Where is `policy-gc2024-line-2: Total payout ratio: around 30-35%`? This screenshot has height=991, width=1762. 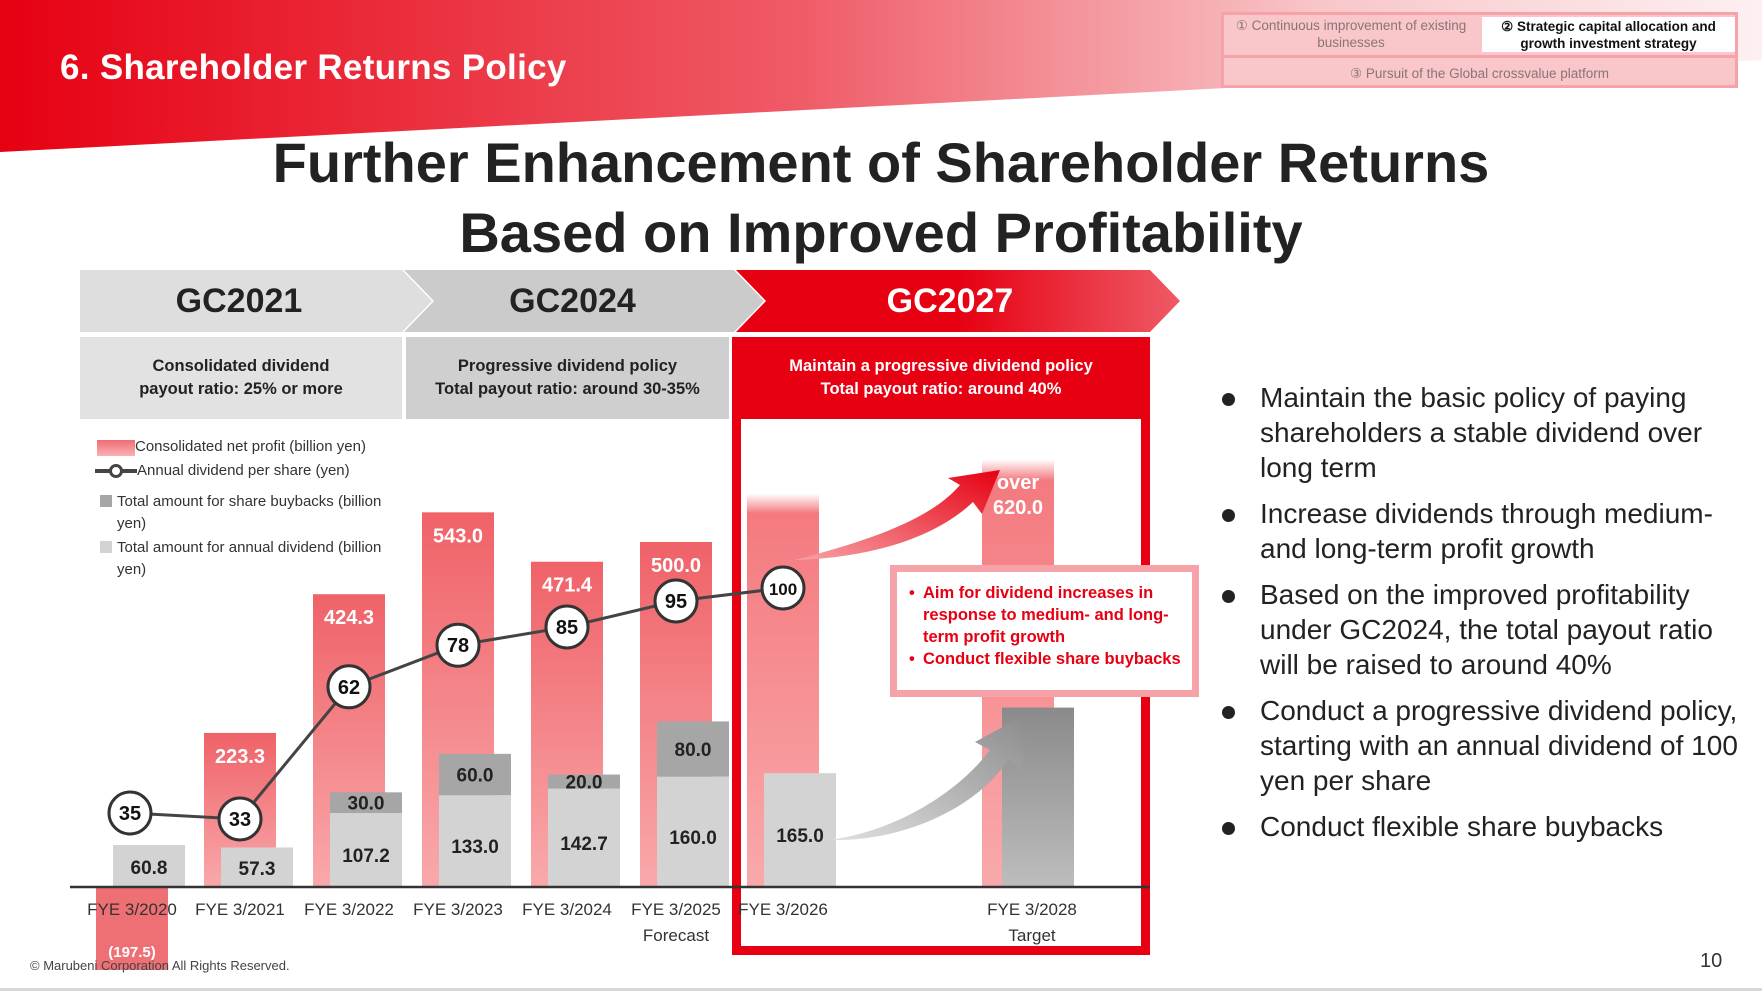 policy-gc2024-line-2: Total payout ratio: around 30-35% is located at coordinates (567, 389).